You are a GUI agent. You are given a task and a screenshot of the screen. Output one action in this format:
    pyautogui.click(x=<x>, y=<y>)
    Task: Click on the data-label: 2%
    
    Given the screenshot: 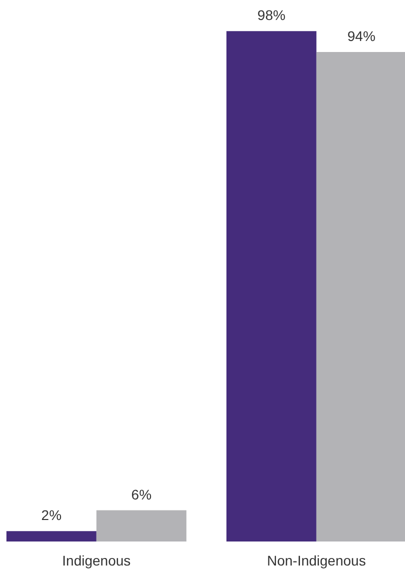 What is the action you would take?
    pyautogui.click(x=51, y=515)
    